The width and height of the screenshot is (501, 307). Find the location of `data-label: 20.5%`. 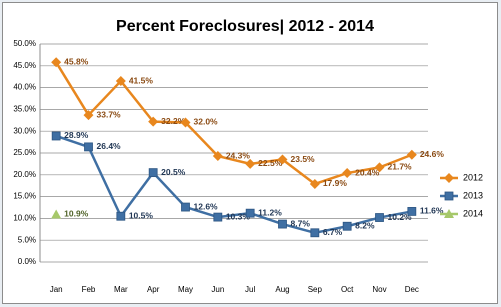

data-label: 20.5% is located at coordinates (173, 172).